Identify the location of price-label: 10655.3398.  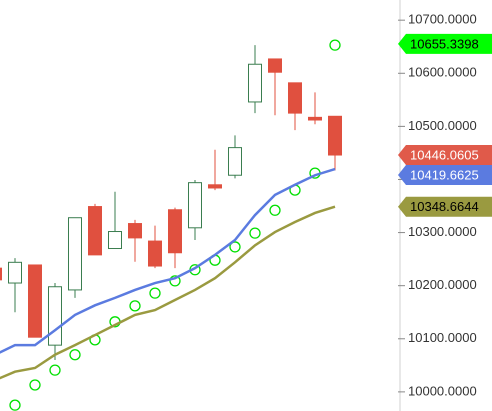
(445, 43).